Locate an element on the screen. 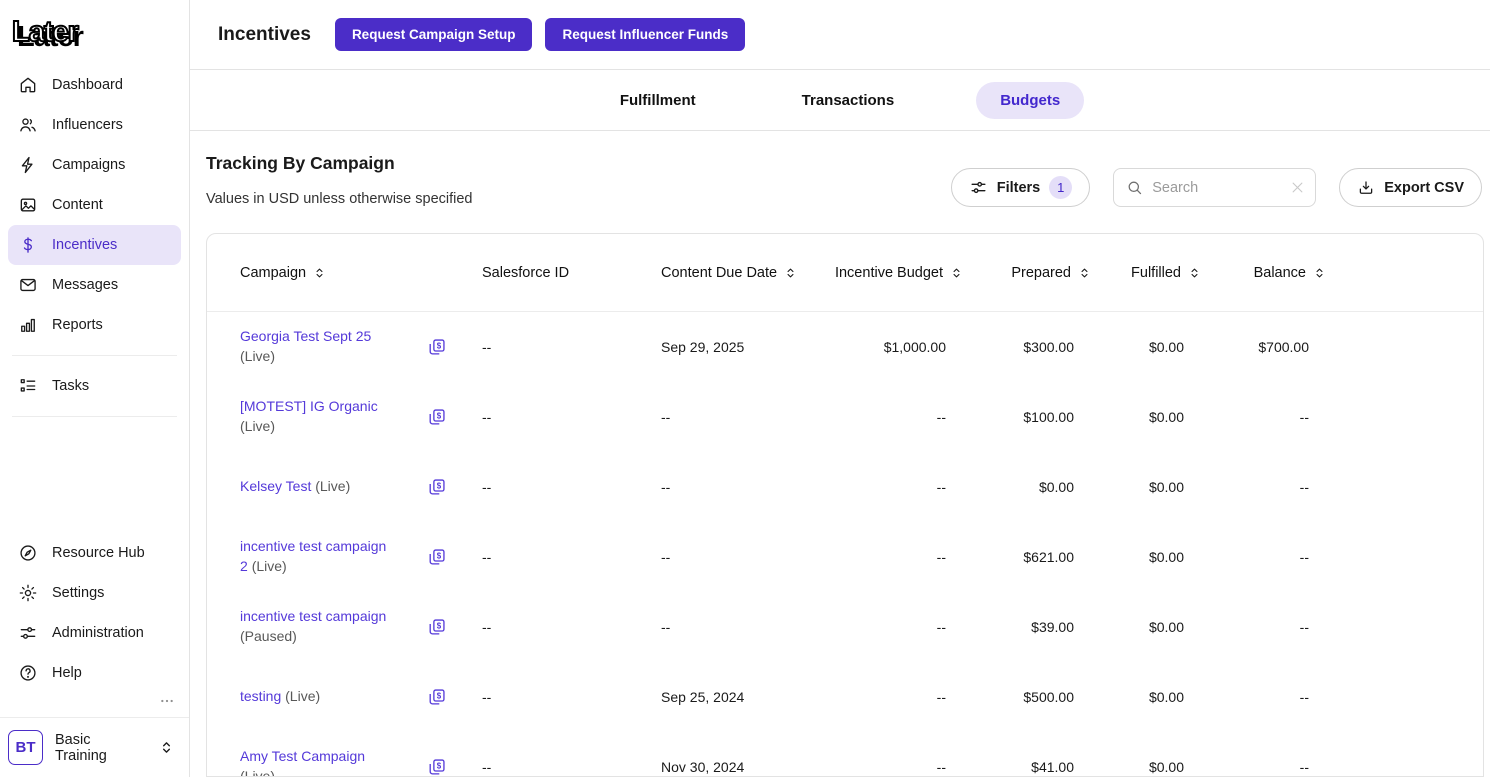  clear-search-icon is located at coordinates (1297, 187).